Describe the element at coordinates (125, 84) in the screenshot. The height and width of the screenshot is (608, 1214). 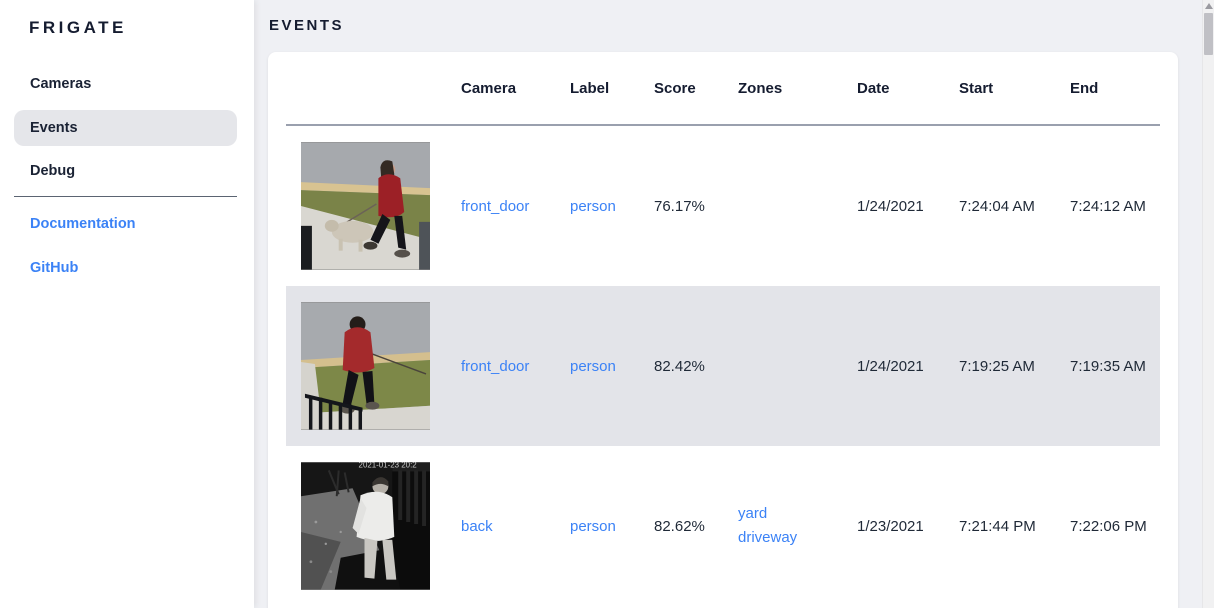
I see `sidebar-item-cameras: Cameras` at that location.